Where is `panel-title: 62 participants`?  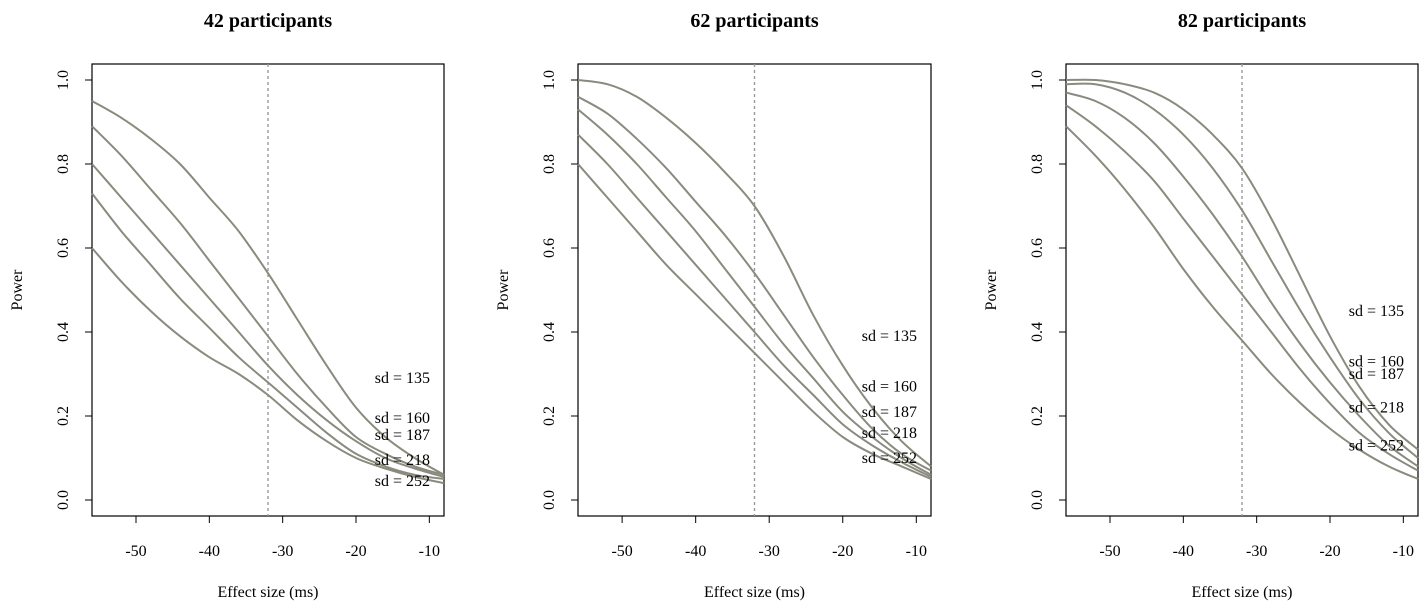
panel-title: 62 participants is located at coordinates (754, 21).